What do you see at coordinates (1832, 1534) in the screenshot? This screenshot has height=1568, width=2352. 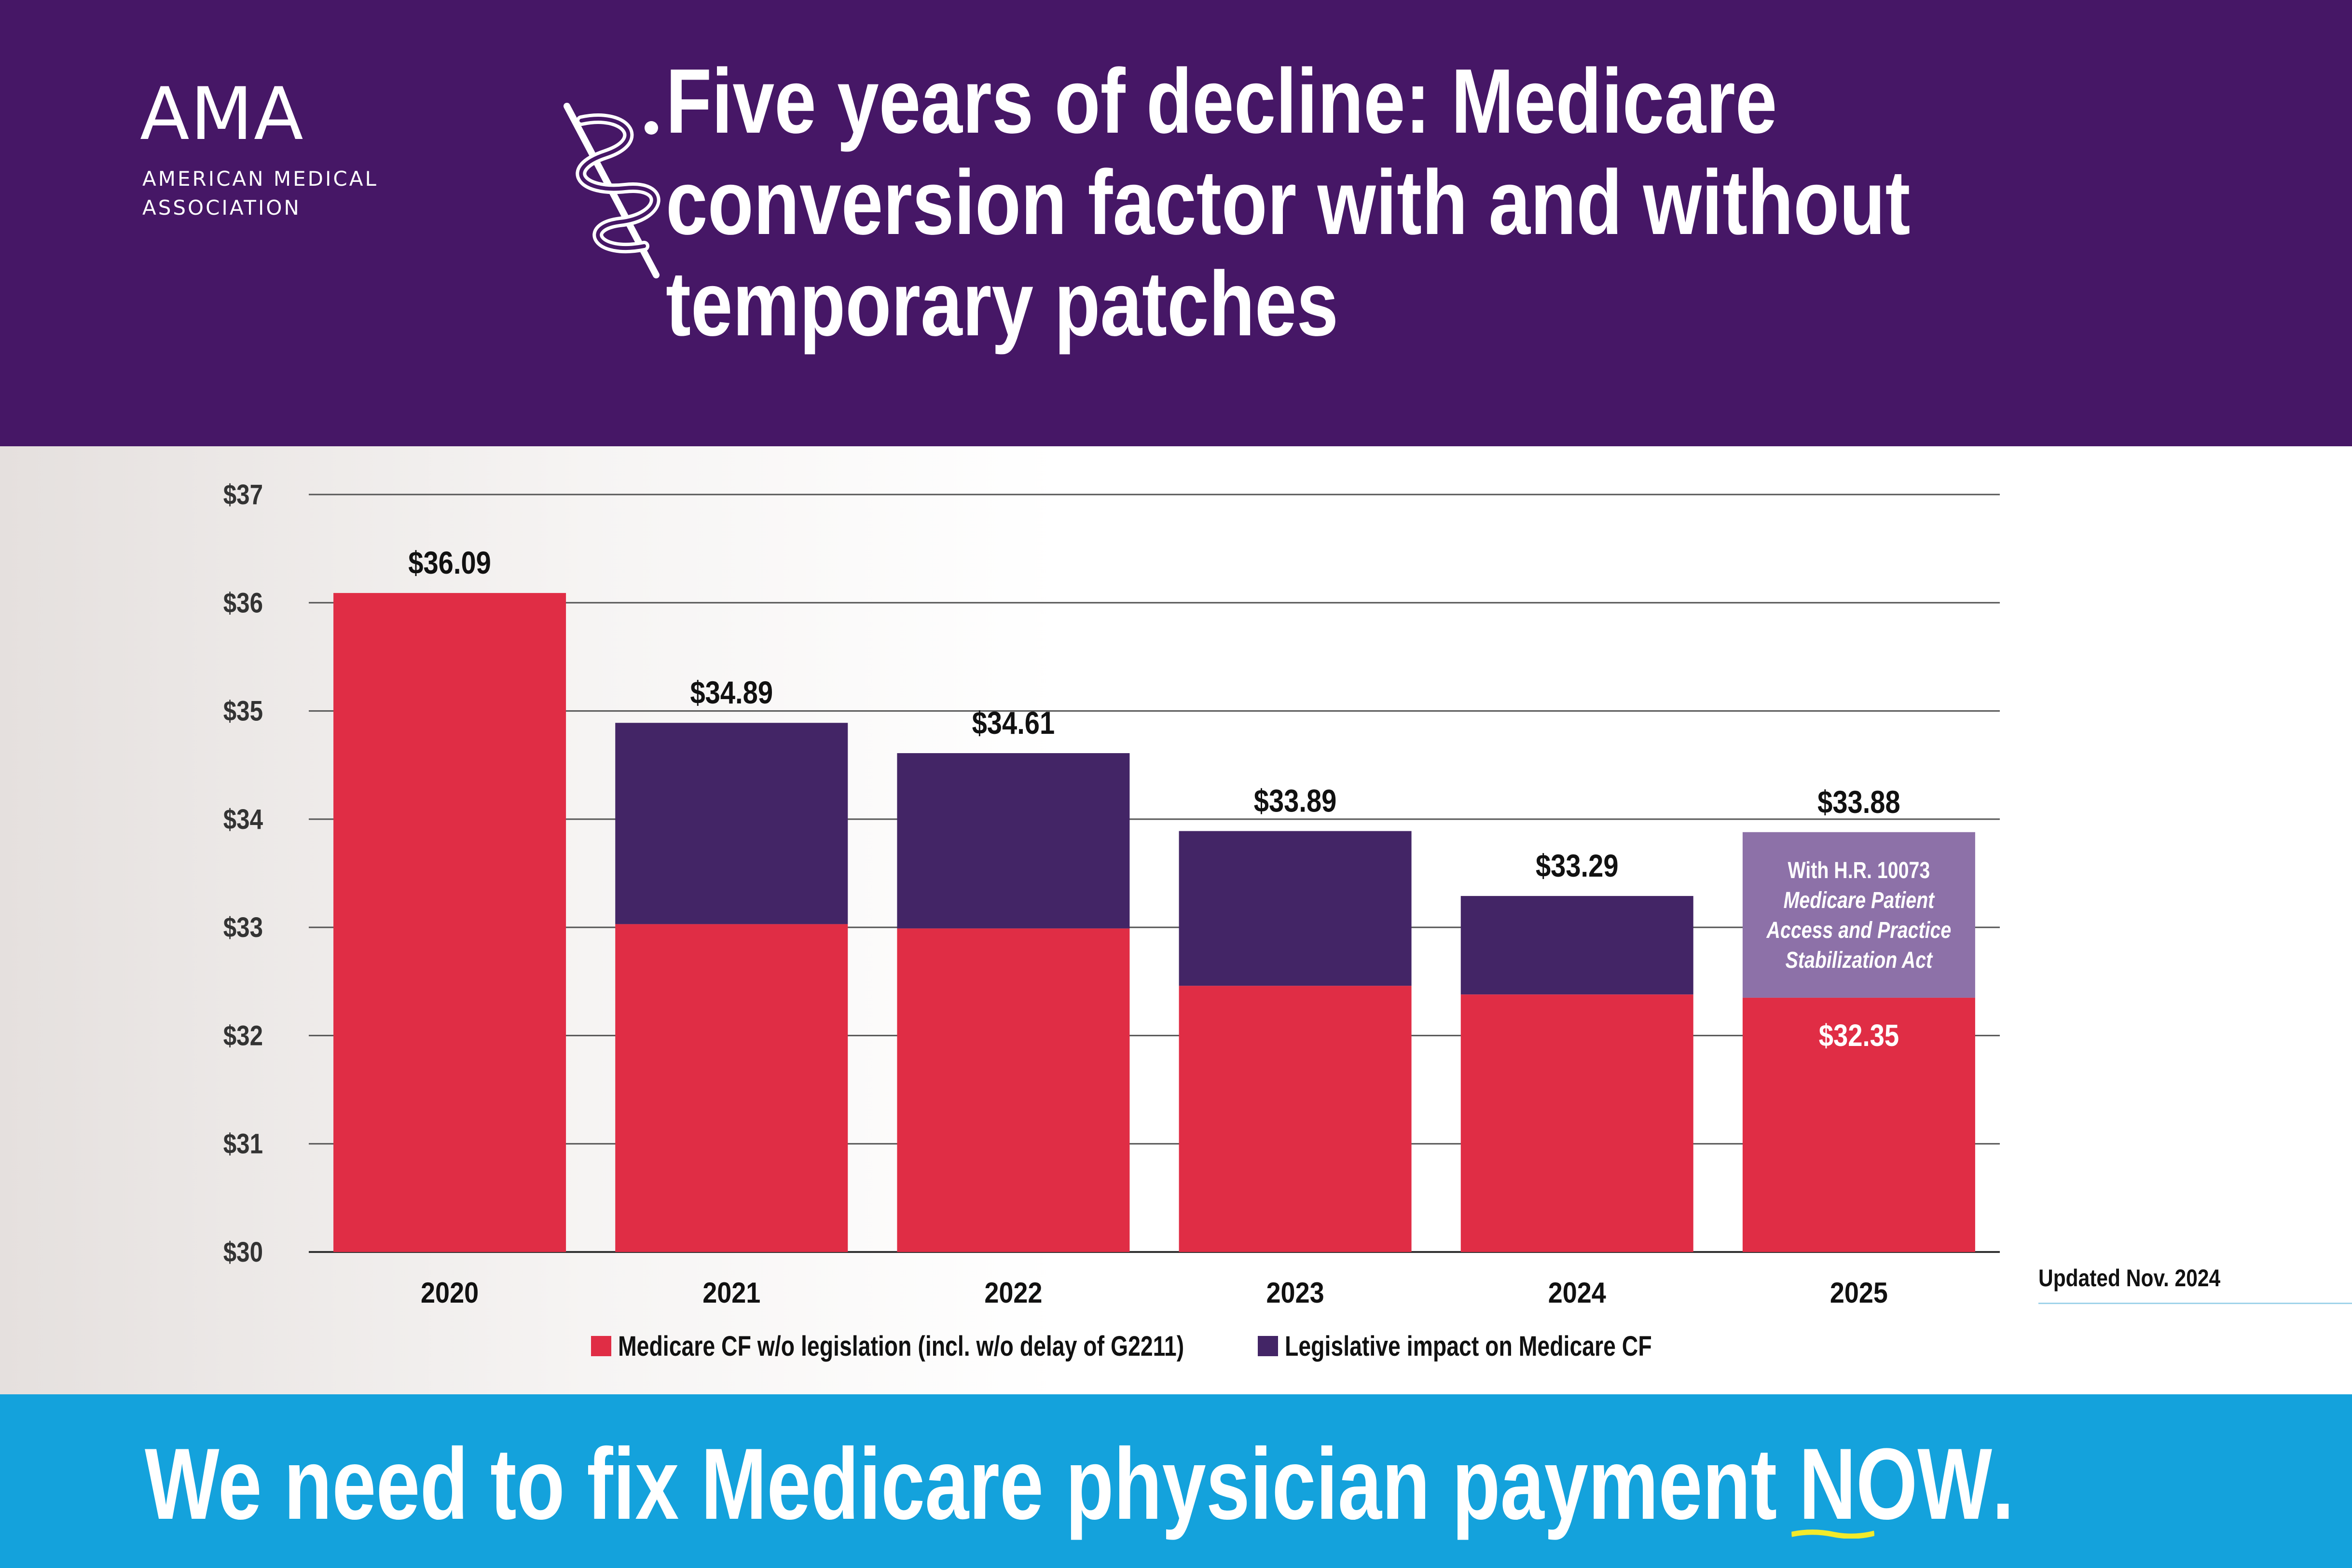 I see `now-underline-icon` at bounding box center [1832, 1534].